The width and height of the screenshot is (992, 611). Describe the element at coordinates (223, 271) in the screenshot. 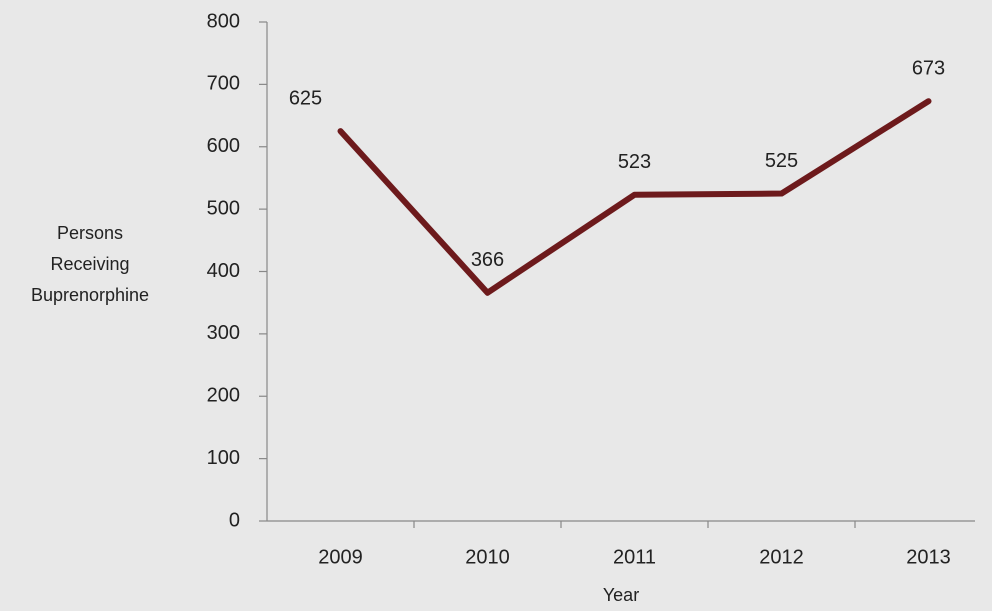

I see `y-tick-label: 400` at that location.